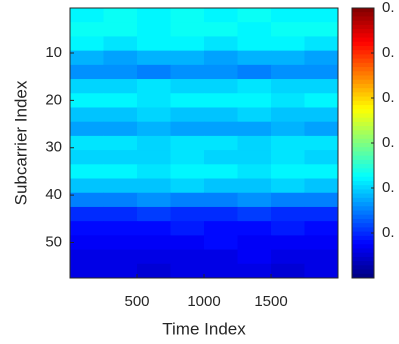 Image resolution: width=399 pixels, height=344 pixels. What do you see at coordinates (136, 301) in the screenshot?
I see `x-tick-label: 500` at bounding box center [136, 301].